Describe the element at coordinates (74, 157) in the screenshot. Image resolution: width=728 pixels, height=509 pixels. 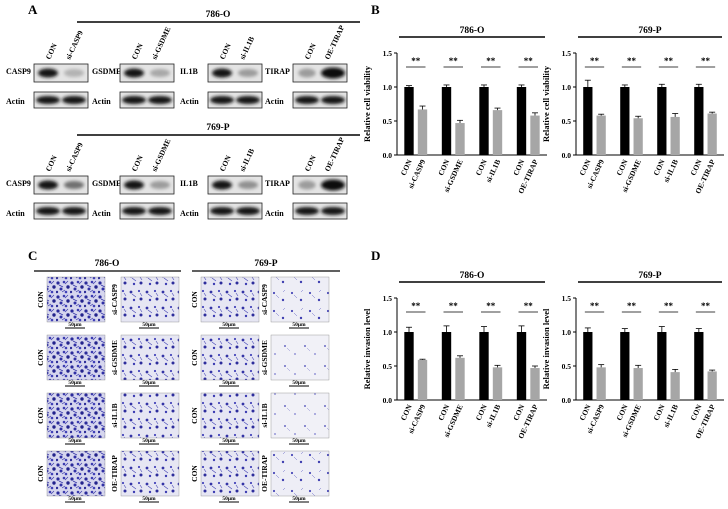
I see `blot-lane-label: si-CASP9` at that location.